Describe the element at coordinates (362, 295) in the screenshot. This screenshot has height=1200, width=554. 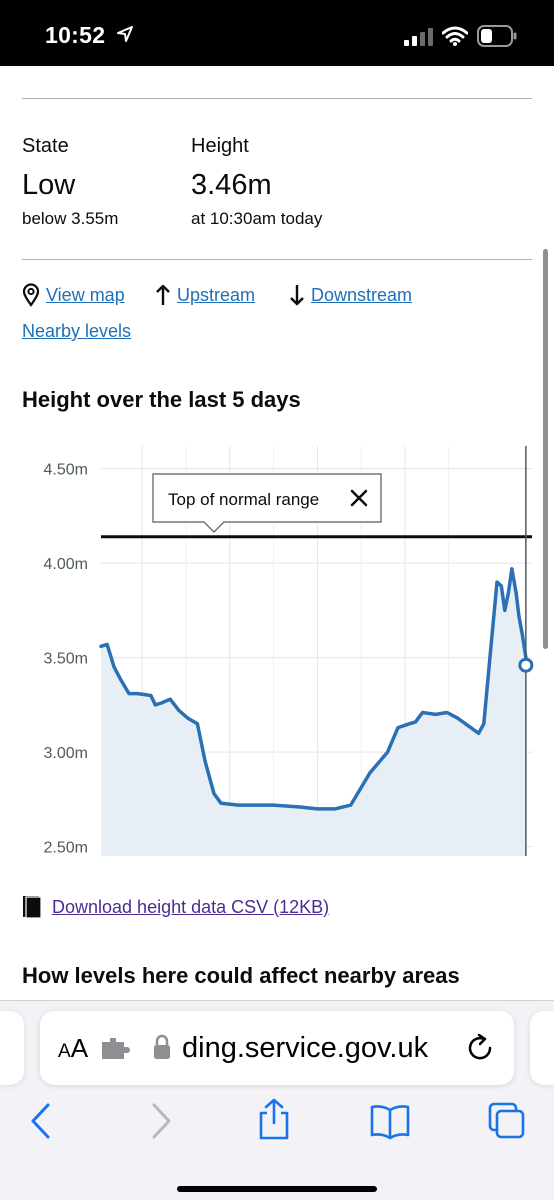
I see `downstream-label: Downstream` at that location.